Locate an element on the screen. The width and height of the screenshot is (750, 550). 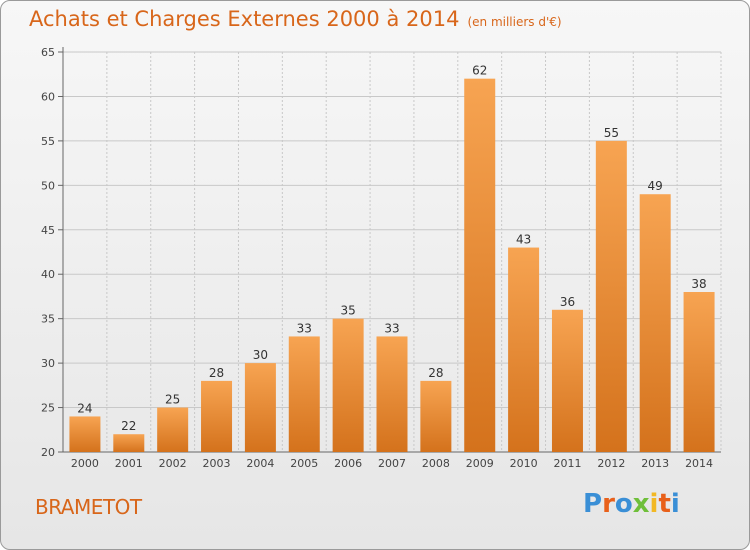
value-label-2007: 33 is located at coordinates (391, 328).